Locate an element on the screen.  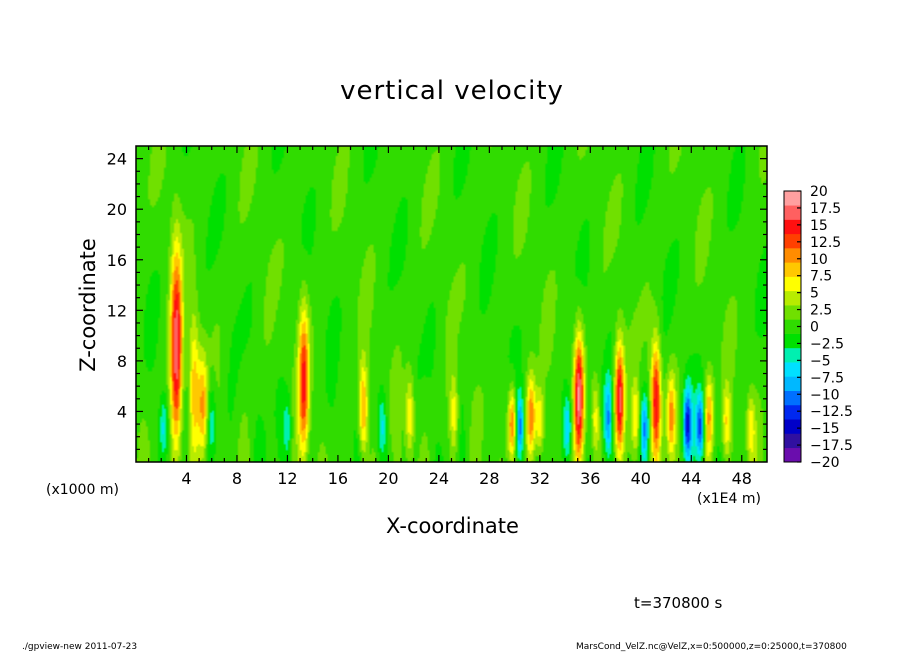
x-tick-label: 44 is located at coordinates (691, 478).